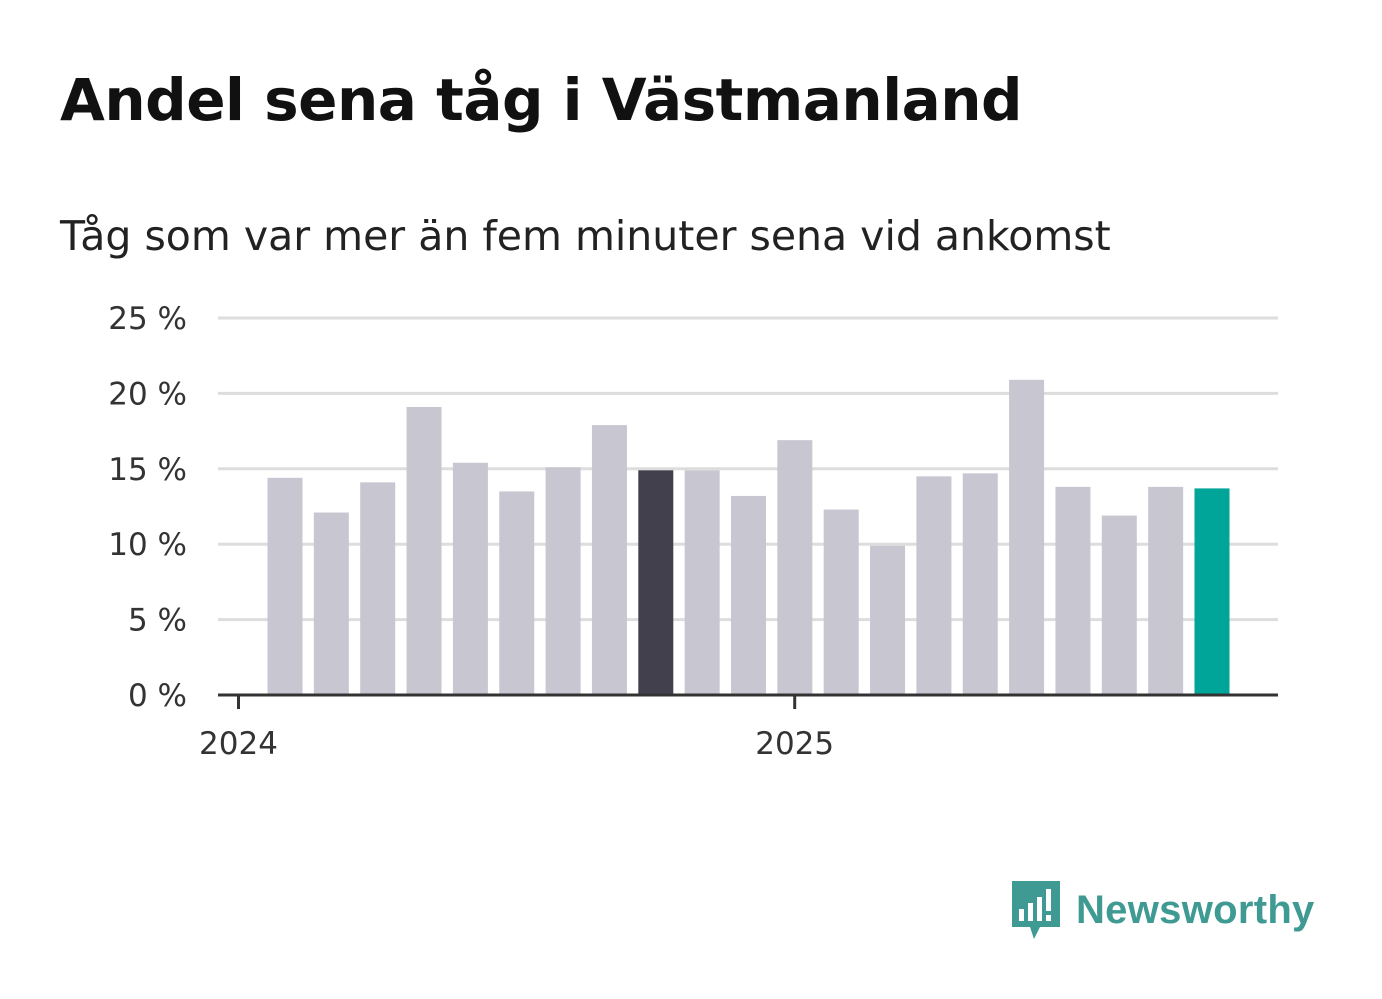 The height and width of the screenshot is (999, 1382). What do you see at coordinates (157, 696) in the screenshot?
I see `y-tick-label: 0 %` at bounding box center [157, 696].